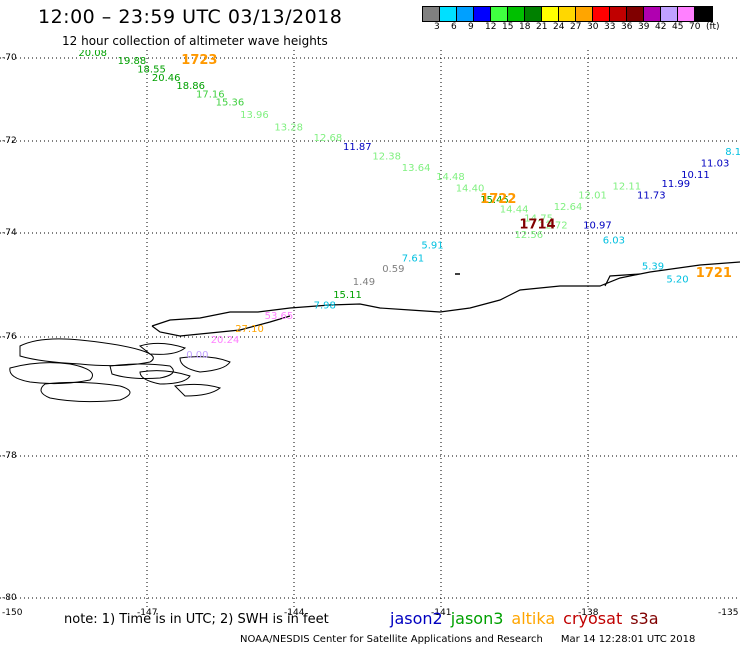 This screenshot has width=740, height=650. What do you see at coordinates (210, 94) in the screenshot?
I see `swh-value-label: 17.16` at bounding box center [210, 94].